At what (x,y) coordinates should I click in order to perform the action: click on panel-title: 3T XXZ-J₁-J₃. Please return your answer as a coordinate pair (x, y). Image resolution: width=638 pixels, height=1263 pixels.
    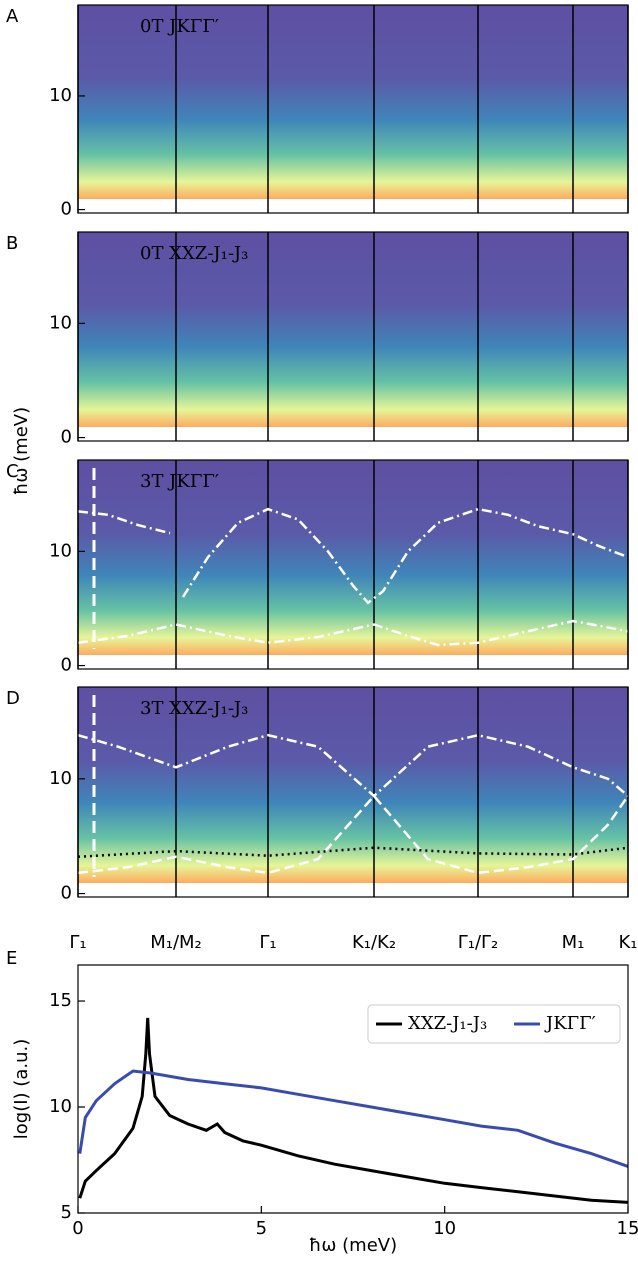
    Looking at the image, I should click on (194, 708).